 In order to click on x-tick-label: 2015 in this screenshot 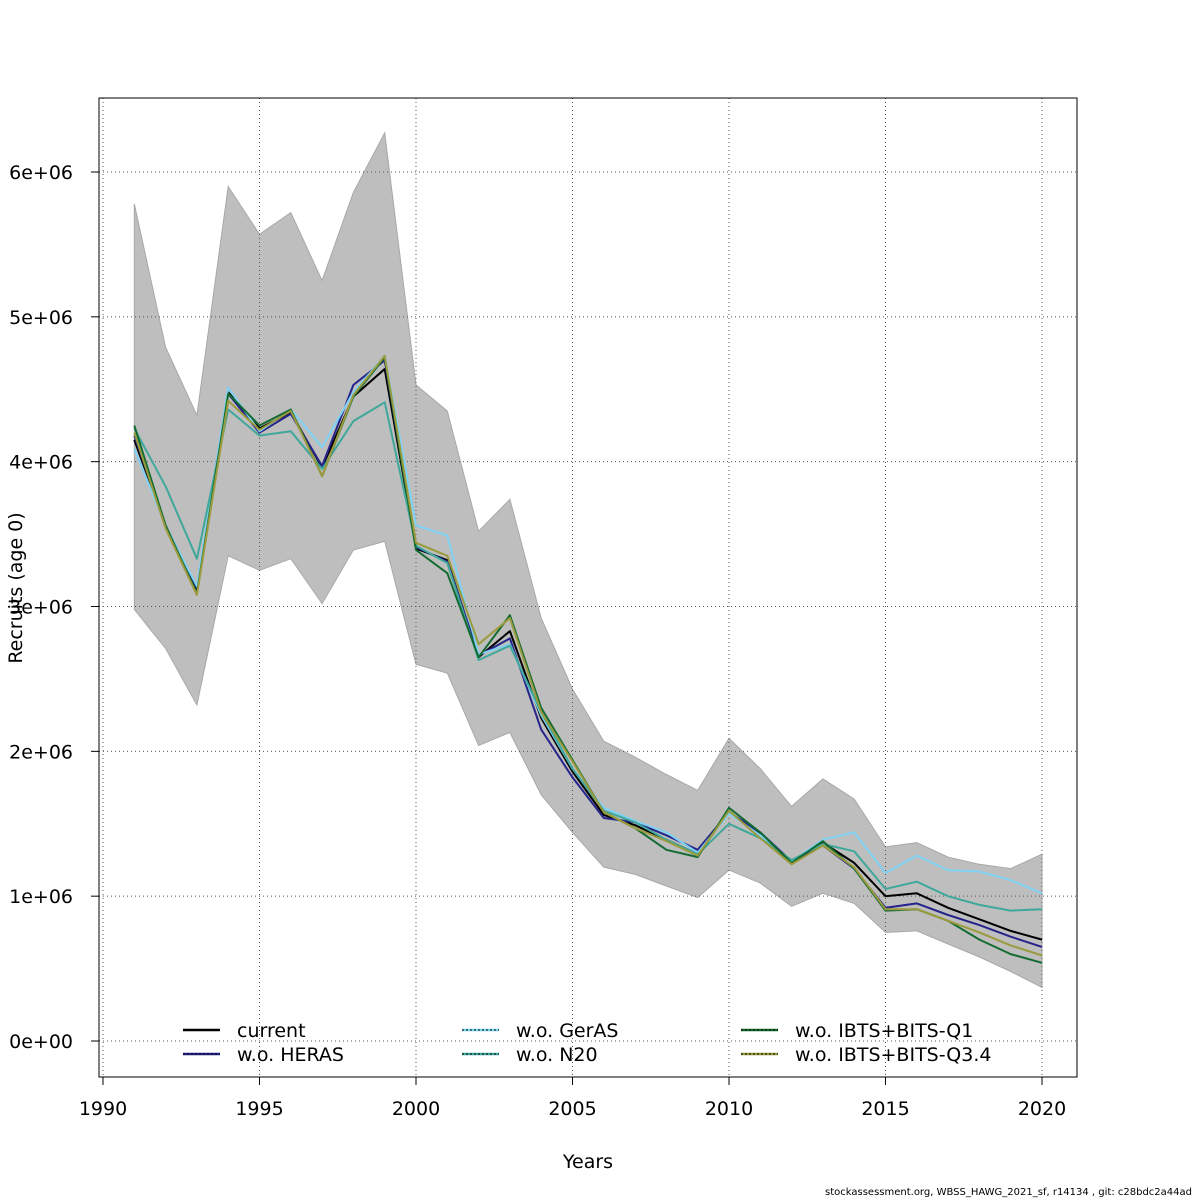, I will do `click(885, 1109)`.